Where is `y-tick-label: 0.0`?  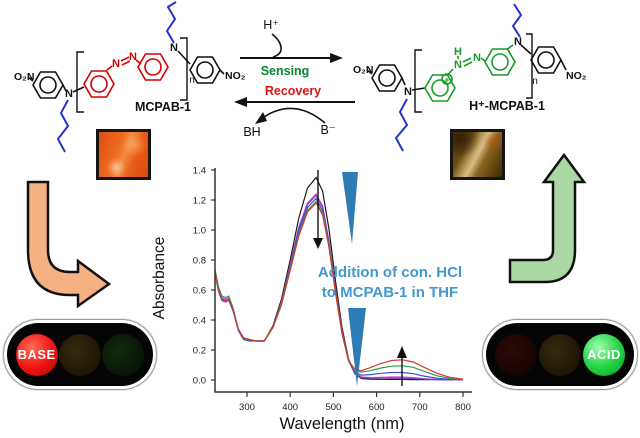
y-tick-label: 0.0 is located at coordinates (199, 381).